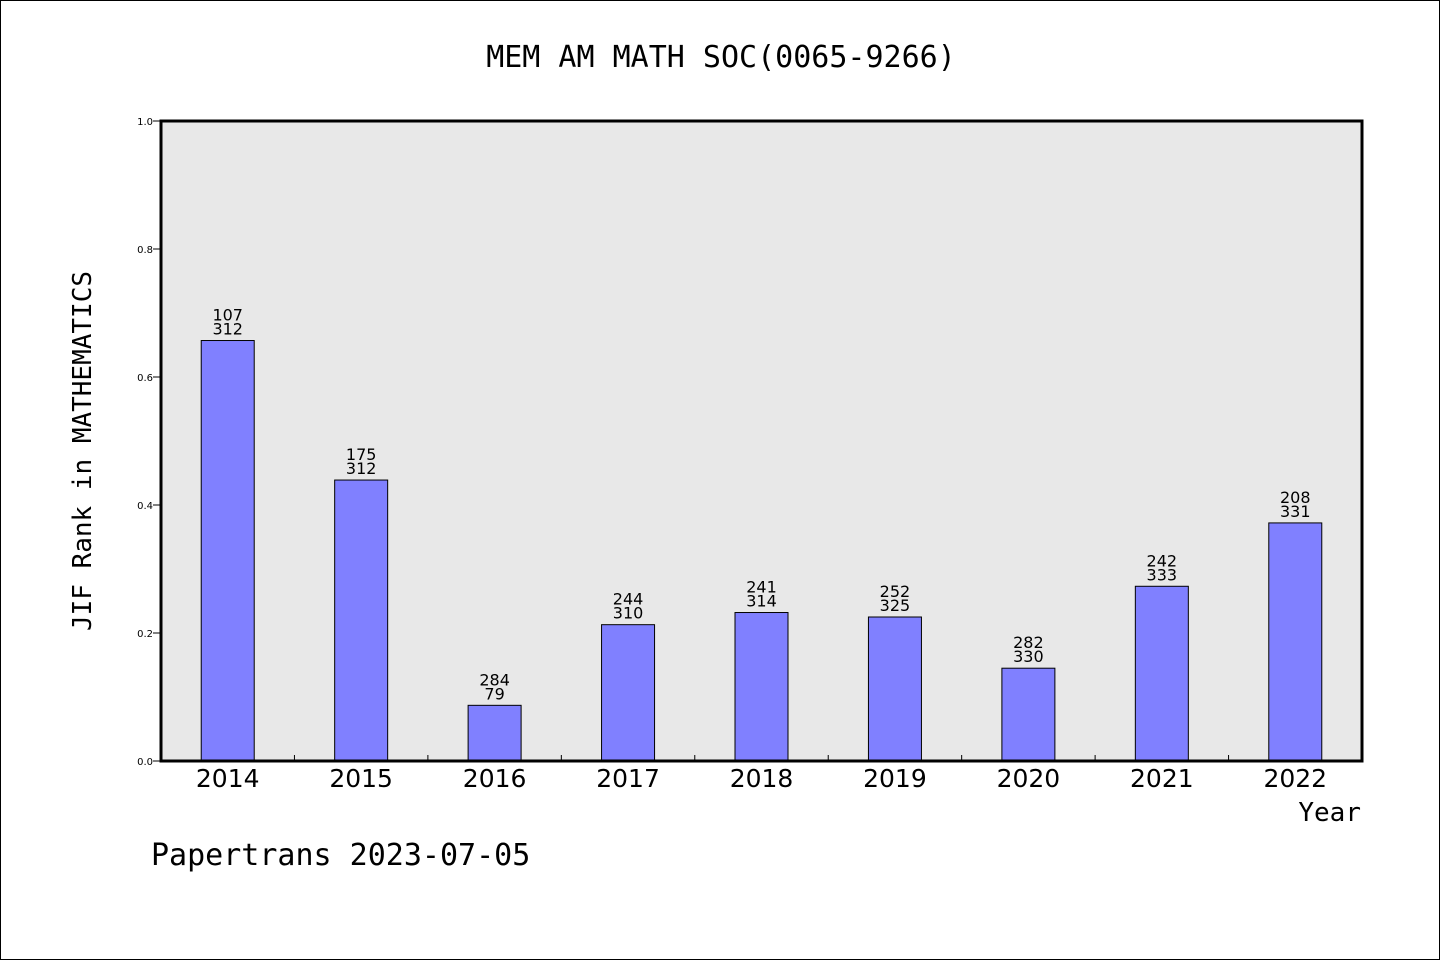 This screenshot has height=960, width=1440. Describe the element at coordinates (1162, 560) in the screenshot. I see `data-label-top-2021: 242` at that location.